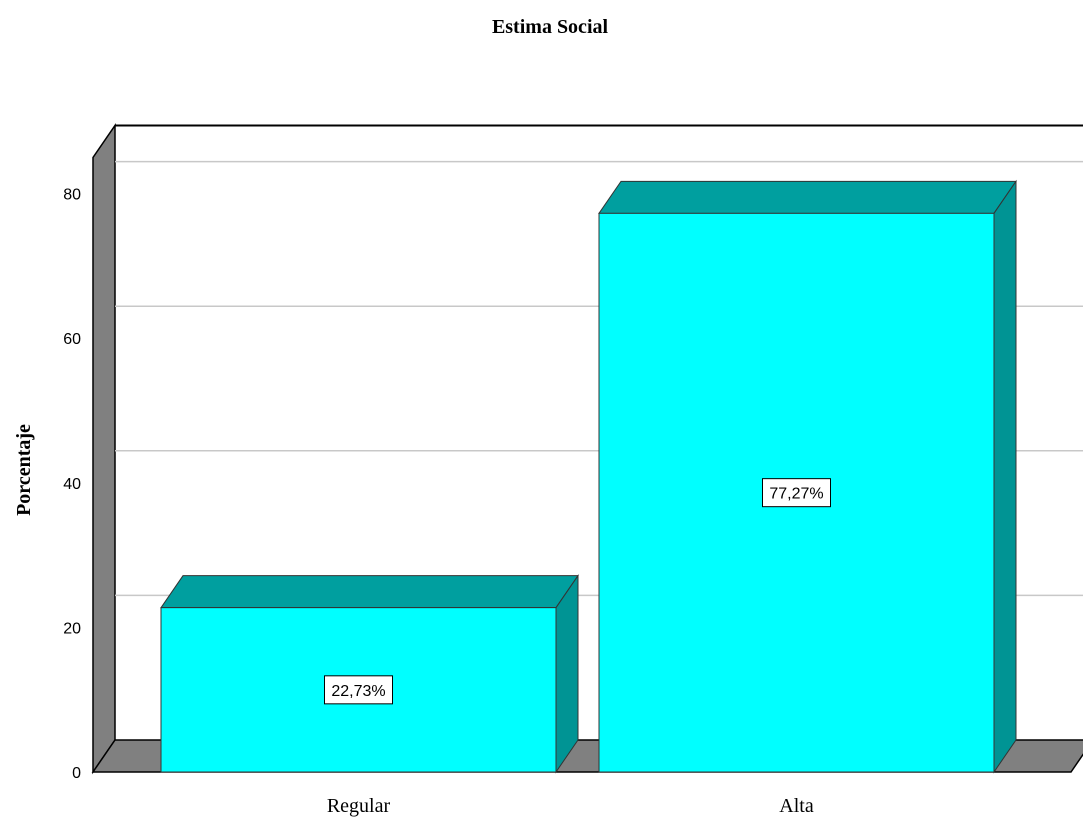 Image resolution: width=1083 pixels, height=818 pixels. I want to click on data-label: 77,27%, so click(796, 494).